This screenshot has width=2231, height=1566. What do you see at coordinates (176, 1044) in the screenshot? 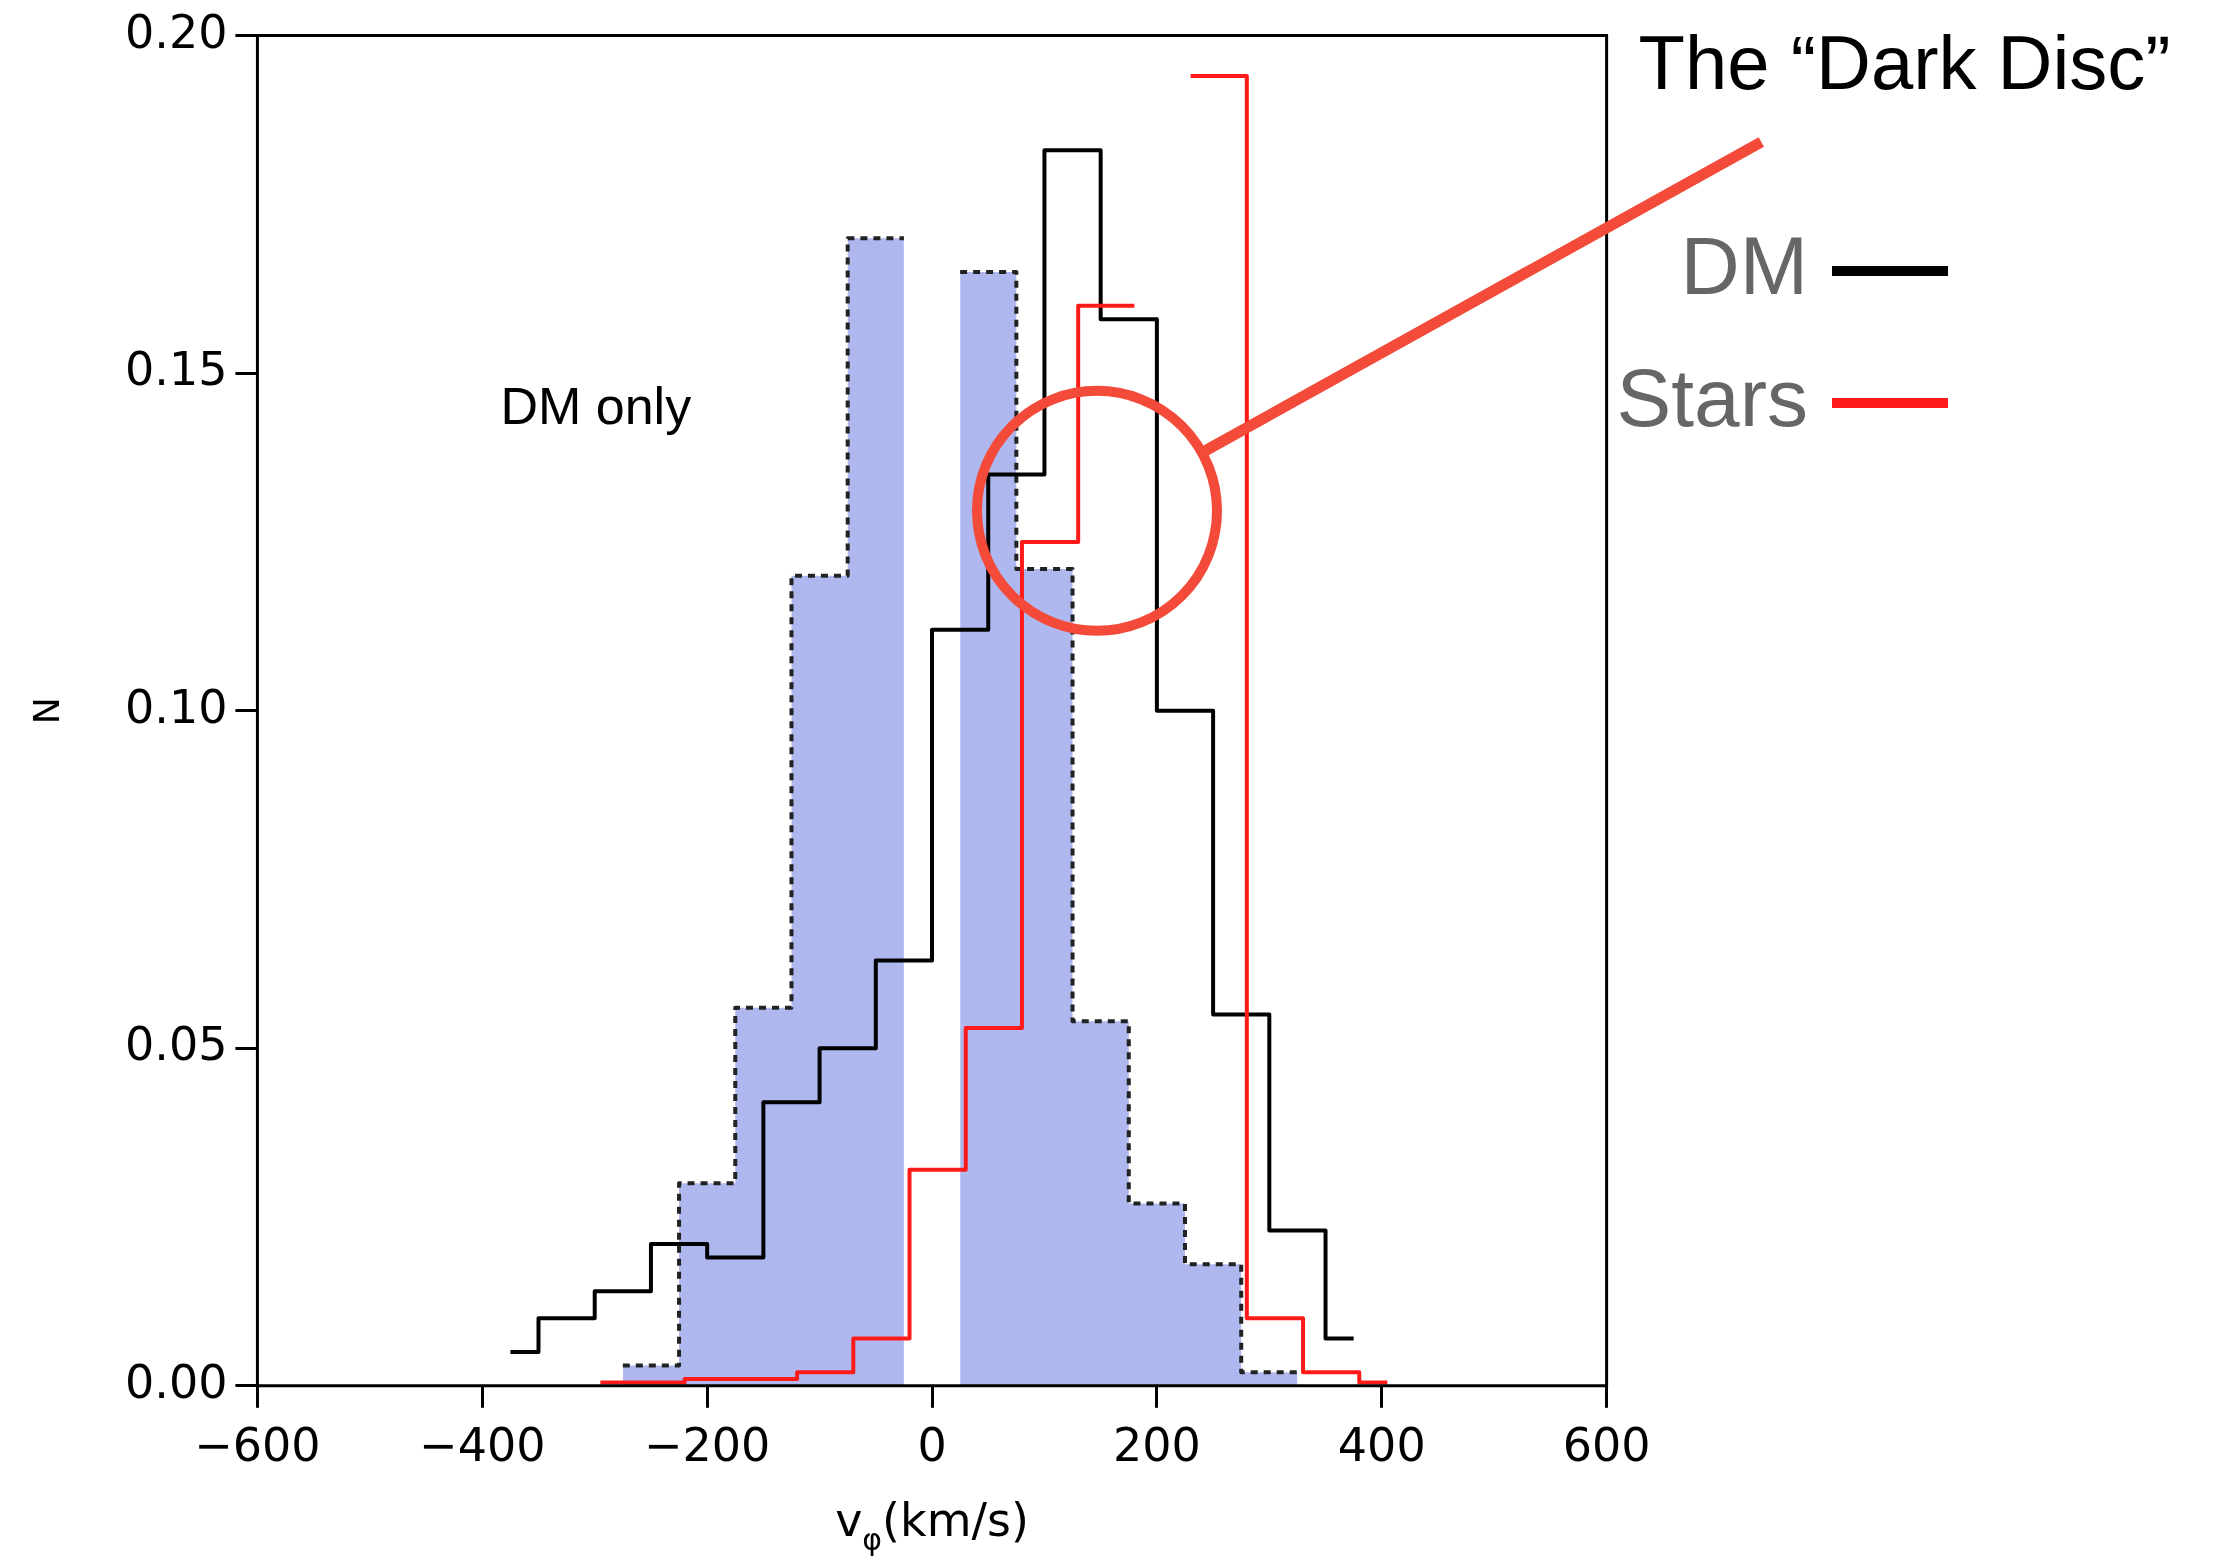
I see `y-tick-label: 0.05` at bounding box center [176, 1044].